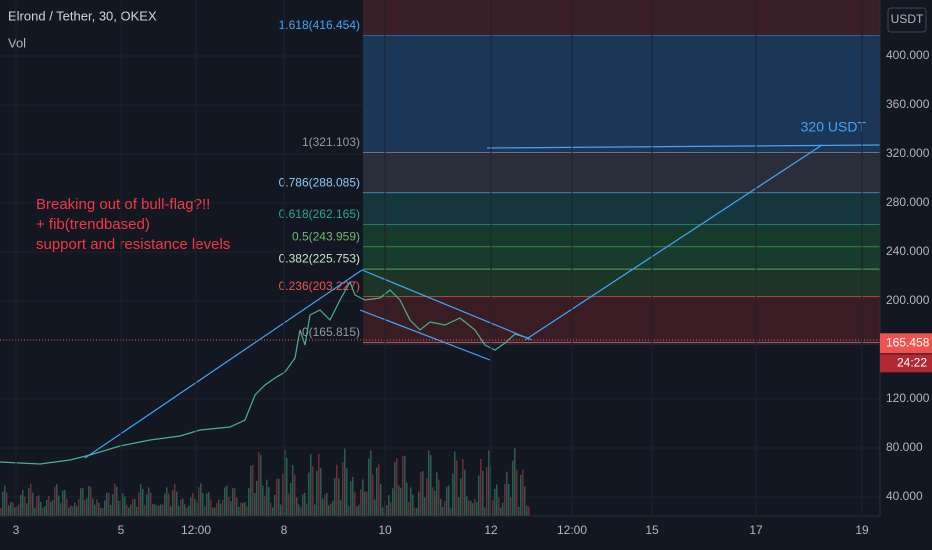  Describe the element at coordinates (284, 530) in the screenshot. I see `time-label: 8` at that location.